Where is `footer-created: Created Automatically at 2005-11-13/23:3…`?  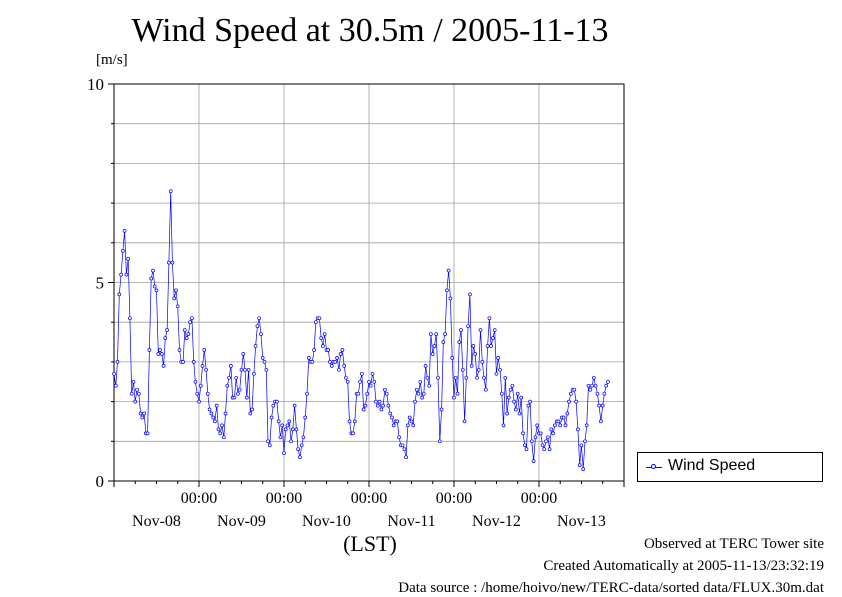
footer-created: Created Automatically at 2005-11-13/23:3… is located at coordinates (683, 566).